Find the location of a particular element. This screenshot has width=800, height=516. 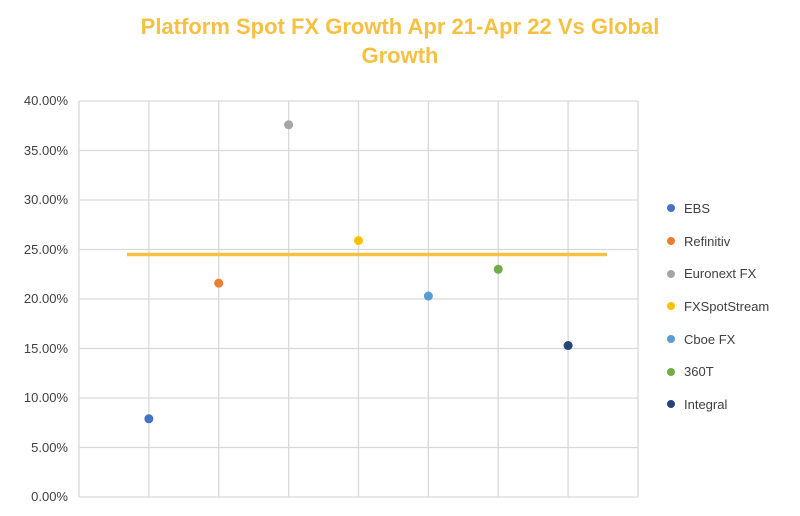

y-tick-label: 40.00% is located at coordinates (45, 100).